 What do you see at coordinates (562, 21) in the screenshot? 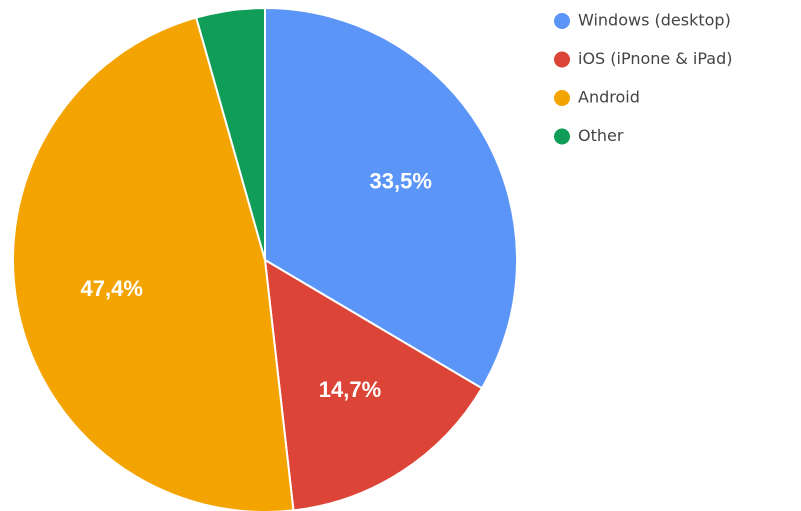
I see `legend-marker-windows-desktop` at bounding box center [562, 21].